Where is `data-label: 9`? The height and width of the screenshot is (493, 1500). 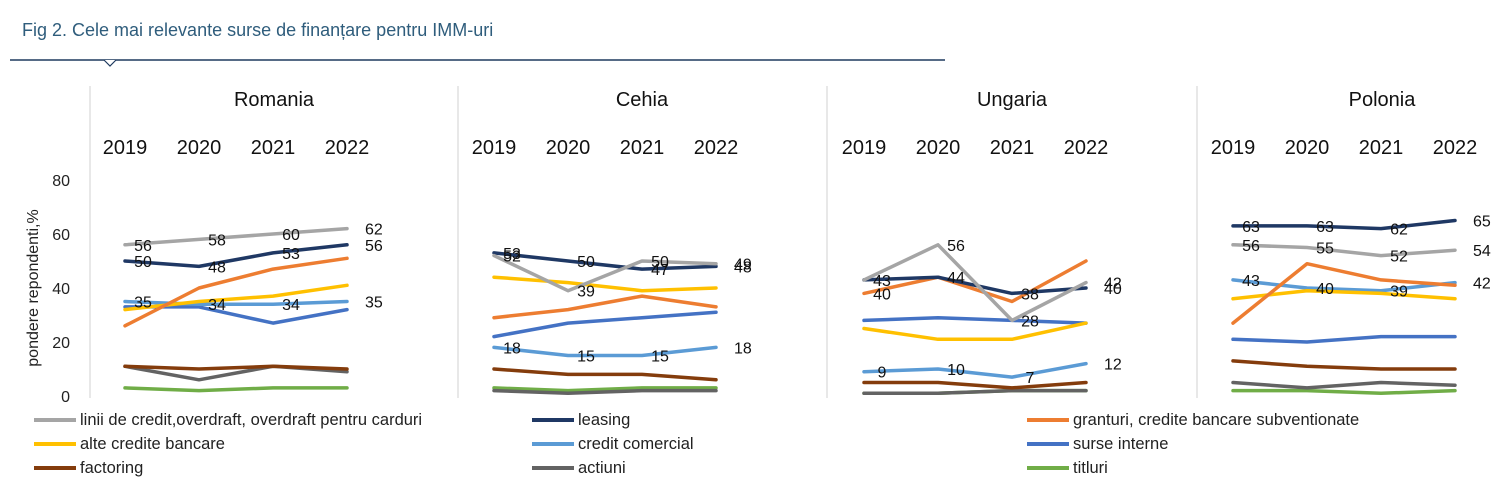
data-label: 9 is located at coordinates (882, 373).